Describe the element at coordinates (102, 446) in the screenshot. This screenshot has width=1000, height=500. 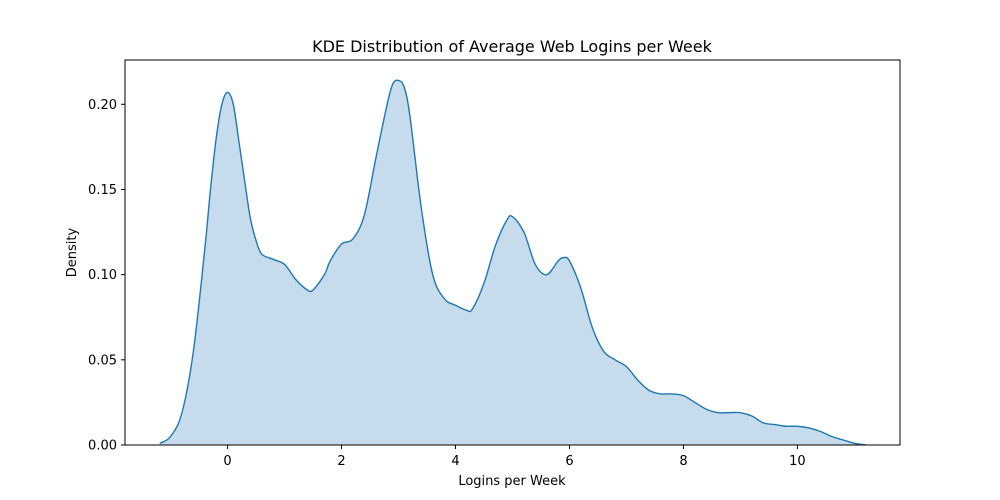
I see `y-tick-label: 0.00` at that location.